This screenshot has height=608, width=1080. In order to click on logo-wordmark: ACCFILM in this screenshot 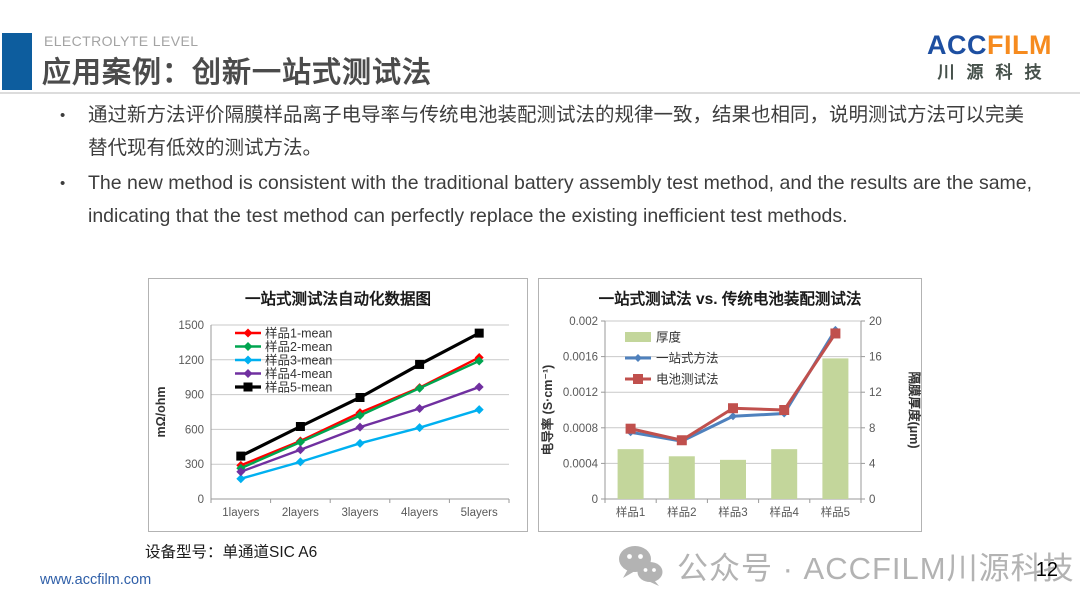, I will do `click(989, 45)`.